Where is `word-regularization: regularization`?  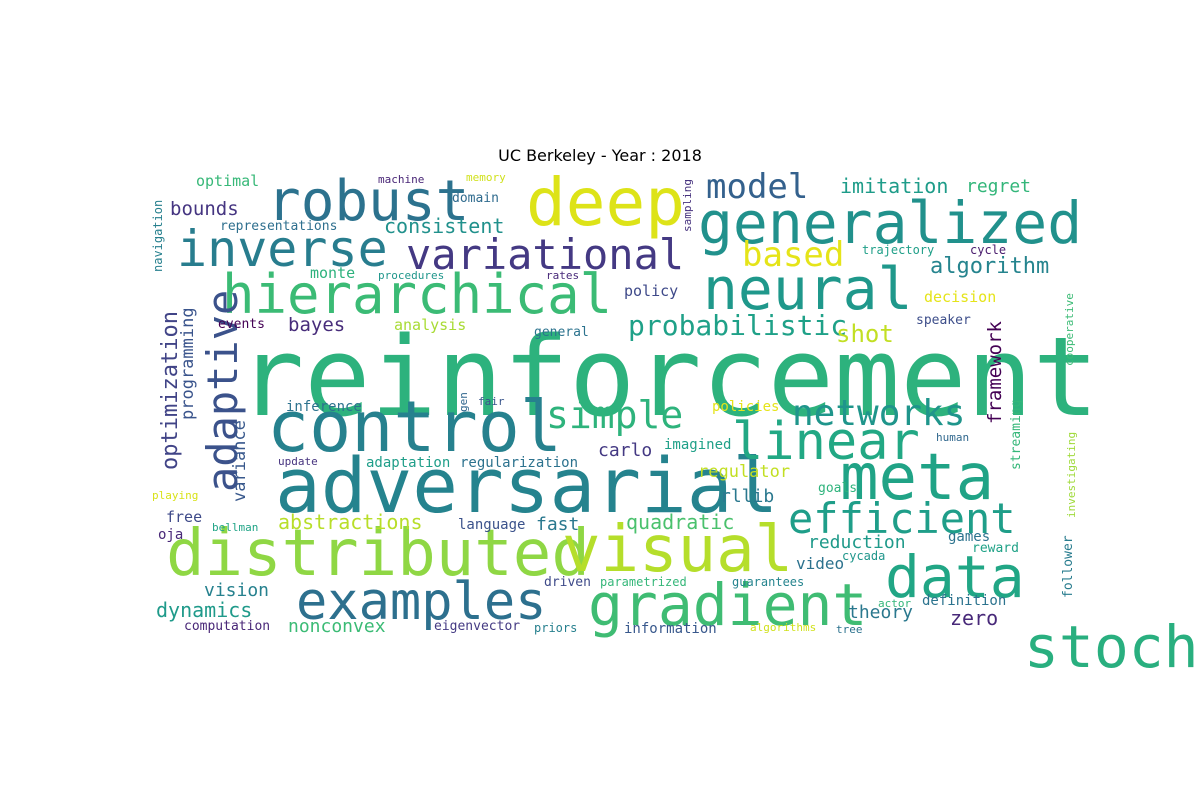
word-regularization: regularization is located at coordinates (519, 463).